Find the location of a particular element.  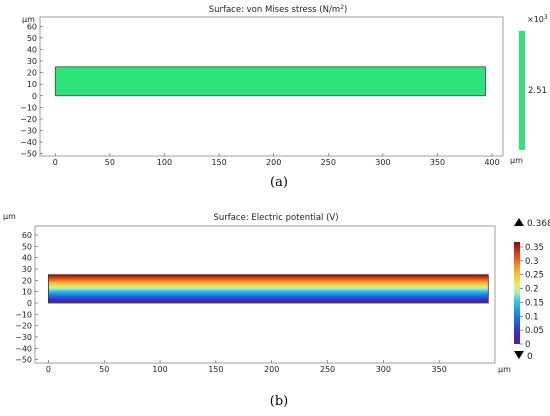

panel-b-colorbar is located at coordinates (517, 293).